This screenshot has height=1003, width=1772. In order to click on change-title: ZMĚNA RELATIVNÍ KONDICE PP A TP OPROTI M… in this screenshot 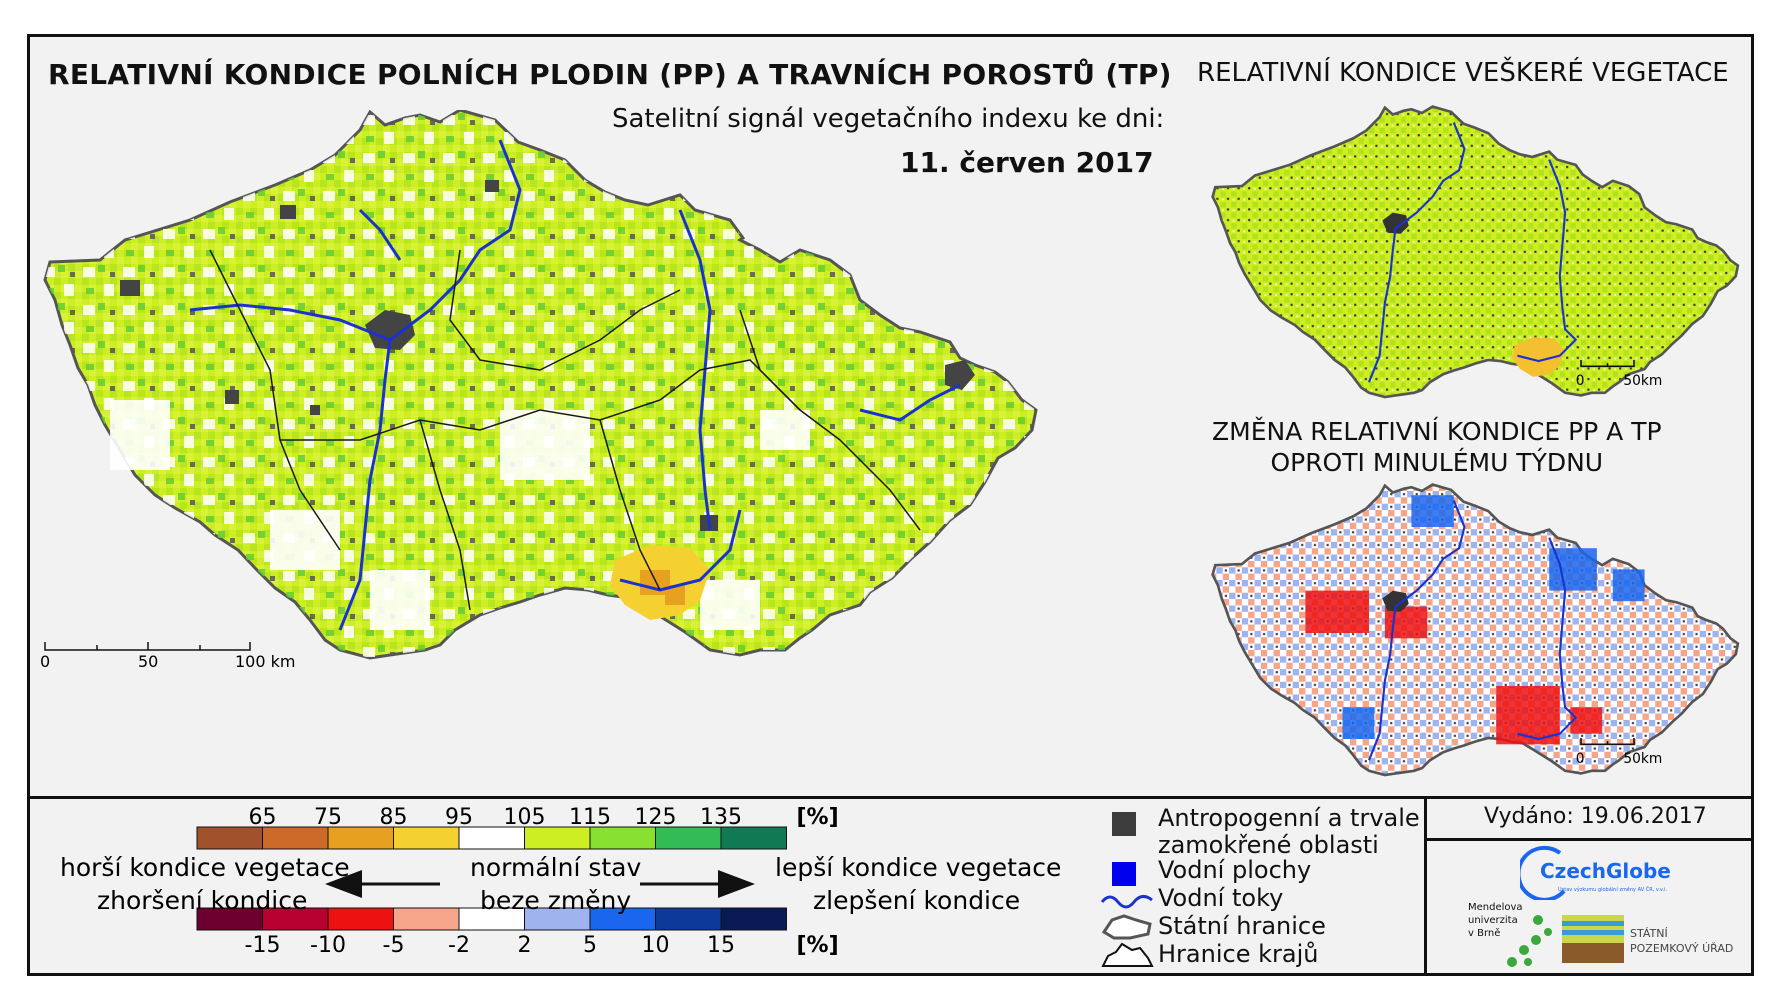, I will do `click(1437, 447)`.